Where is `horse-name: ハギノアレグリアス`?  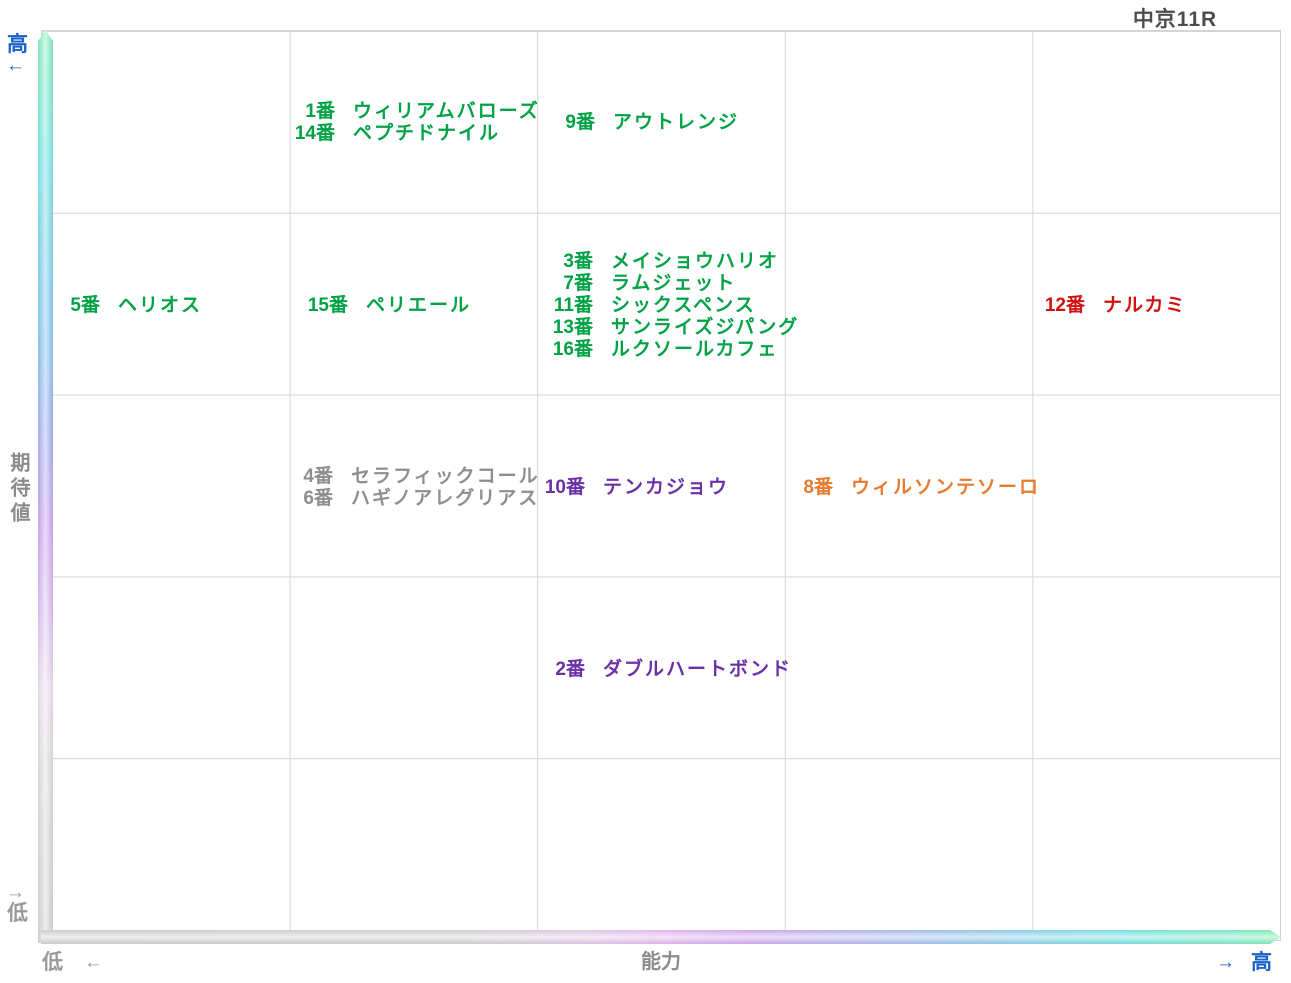 horse-name: ハギノアレグリアス is located at coordinates (445, 498).